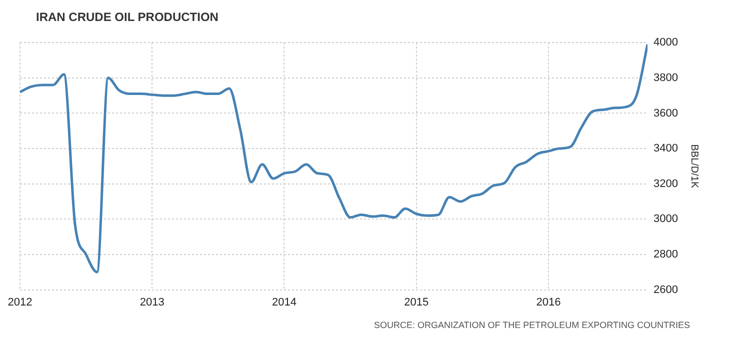 This screenshot has width=730, height=340. I want to click on y-tick-label: 3400, so click(666, 148).